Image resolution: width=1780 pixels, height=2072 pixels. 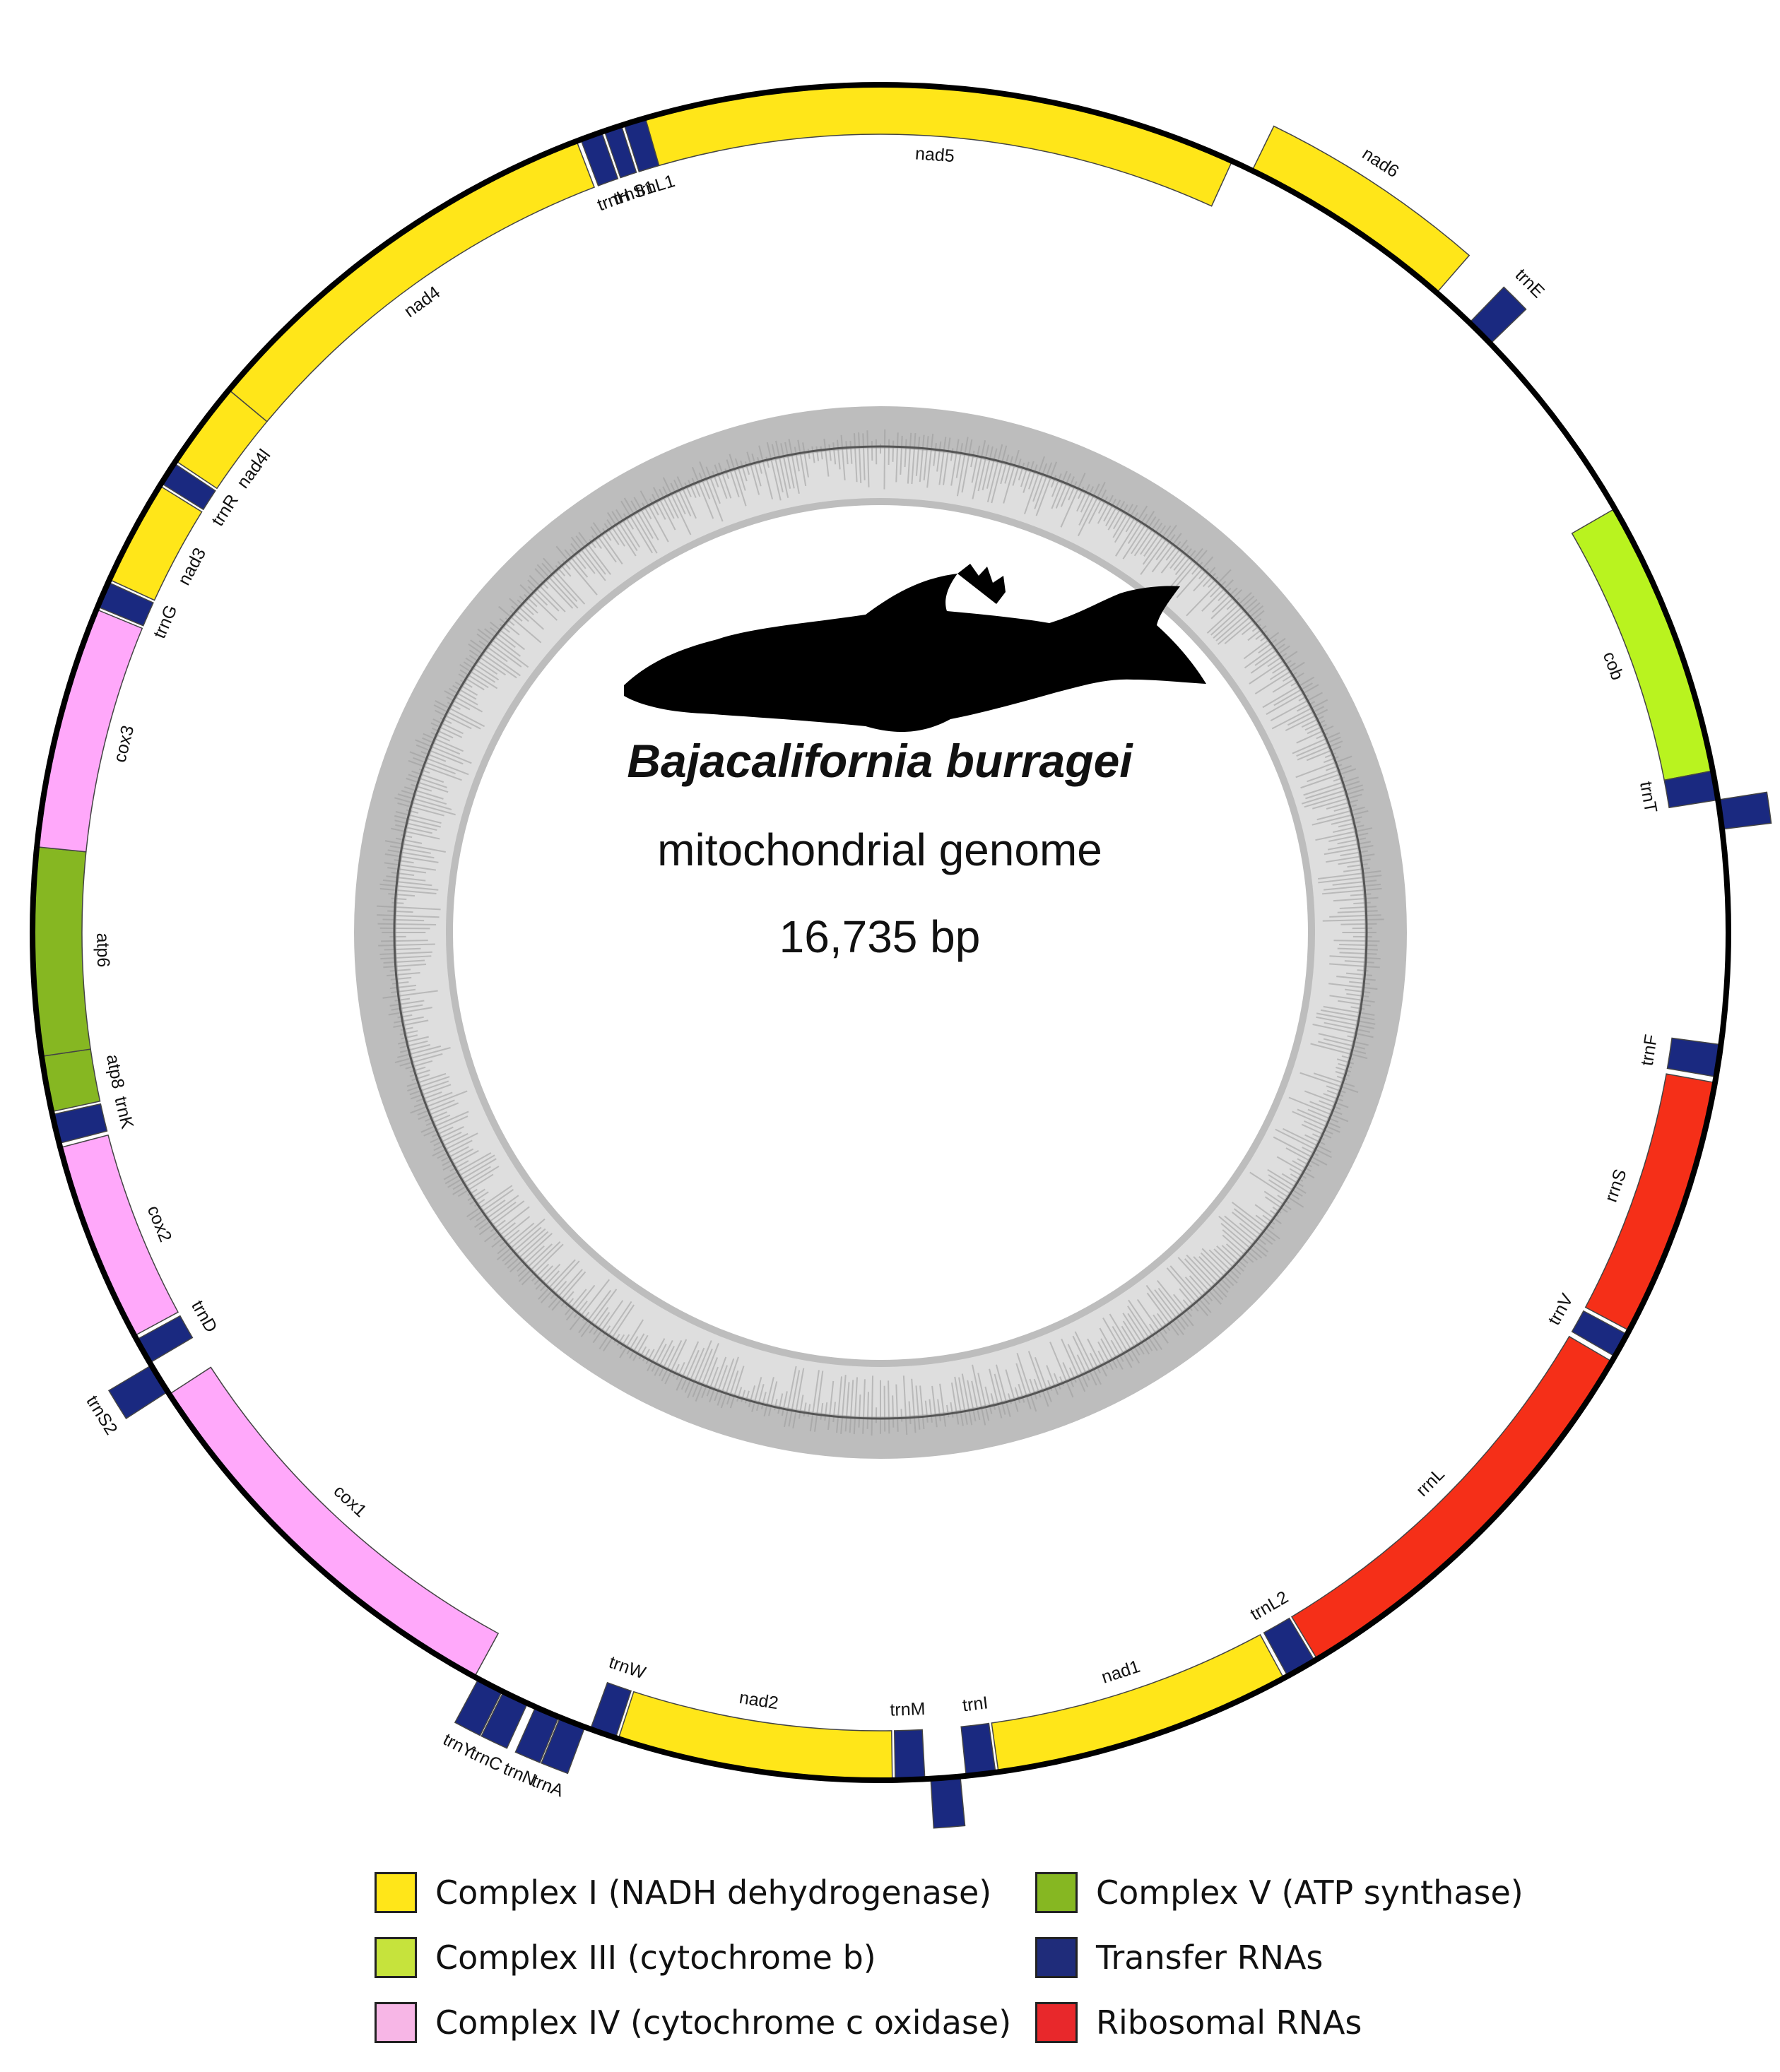 I want to click on gene-label-trne: trnE, so click(x=1529, y=283).